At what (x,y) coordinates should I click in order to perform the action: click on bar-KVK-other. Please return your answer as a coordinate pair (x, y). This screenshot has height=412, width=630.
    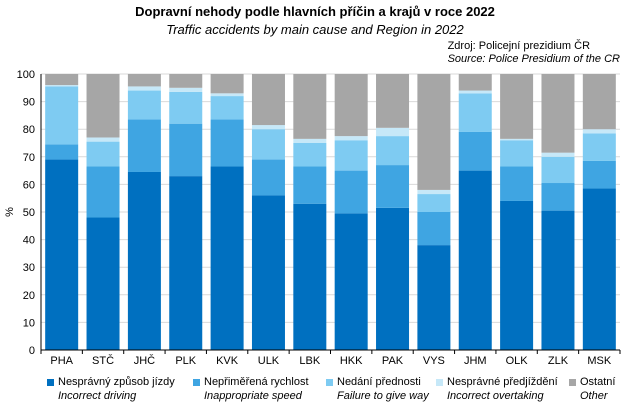
    Looking at the image, I should click on (227, 84).